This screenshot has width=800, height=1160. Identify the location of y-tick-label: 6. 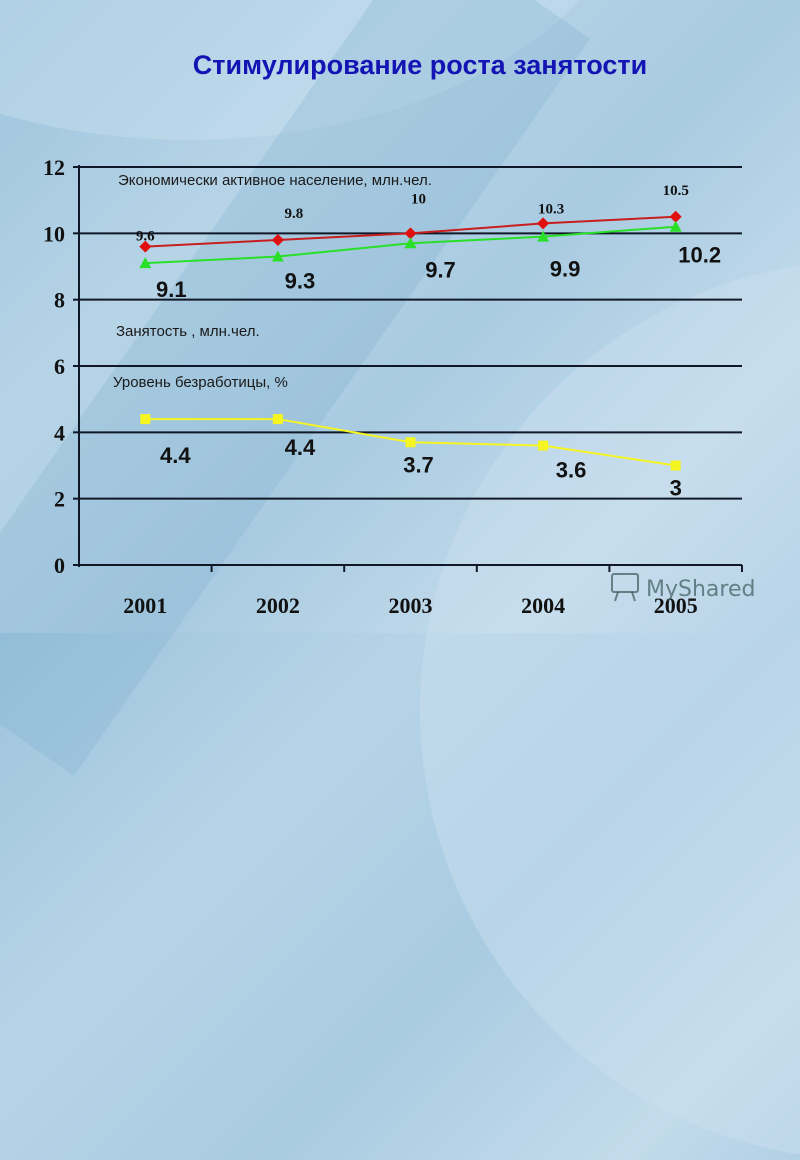
(59, 366).